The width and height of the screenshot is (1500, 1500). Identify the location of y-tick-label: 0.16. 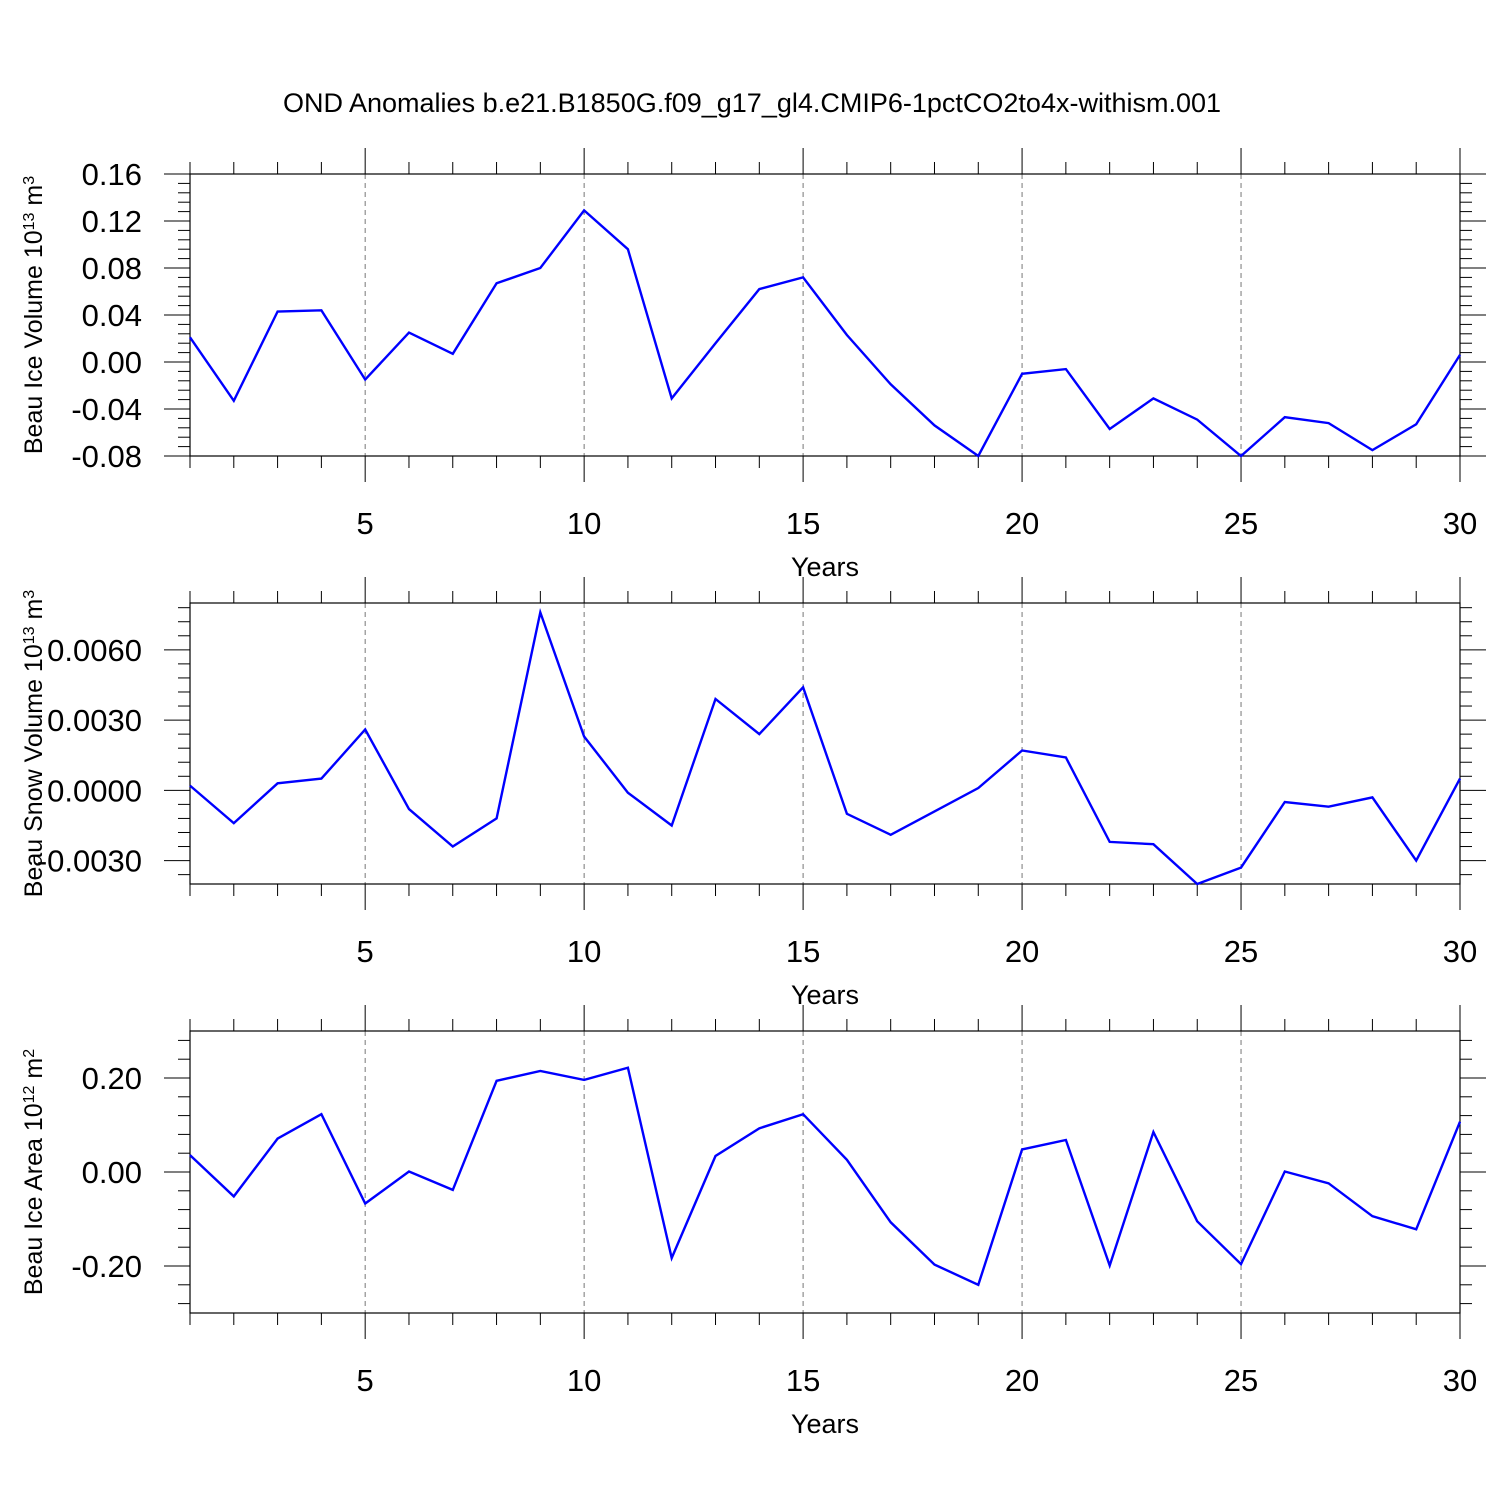
(112, 174).